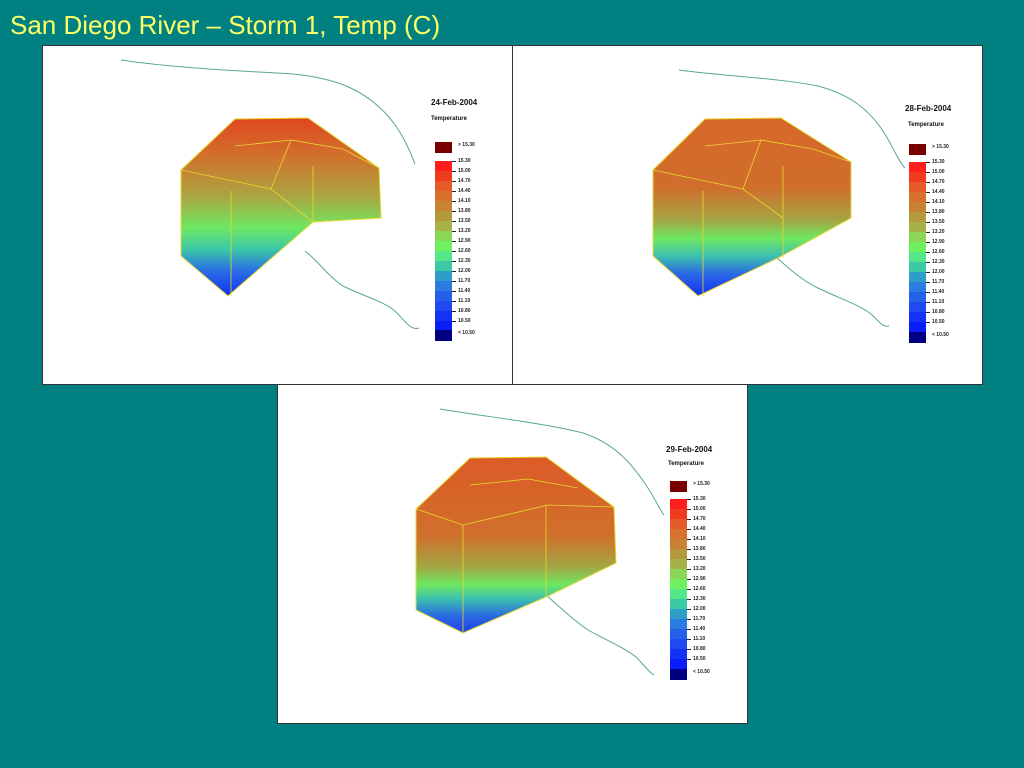  Describe the element at coordinates (939, 235) in the screenshot. I see `legend-step: 13.20` at that location.